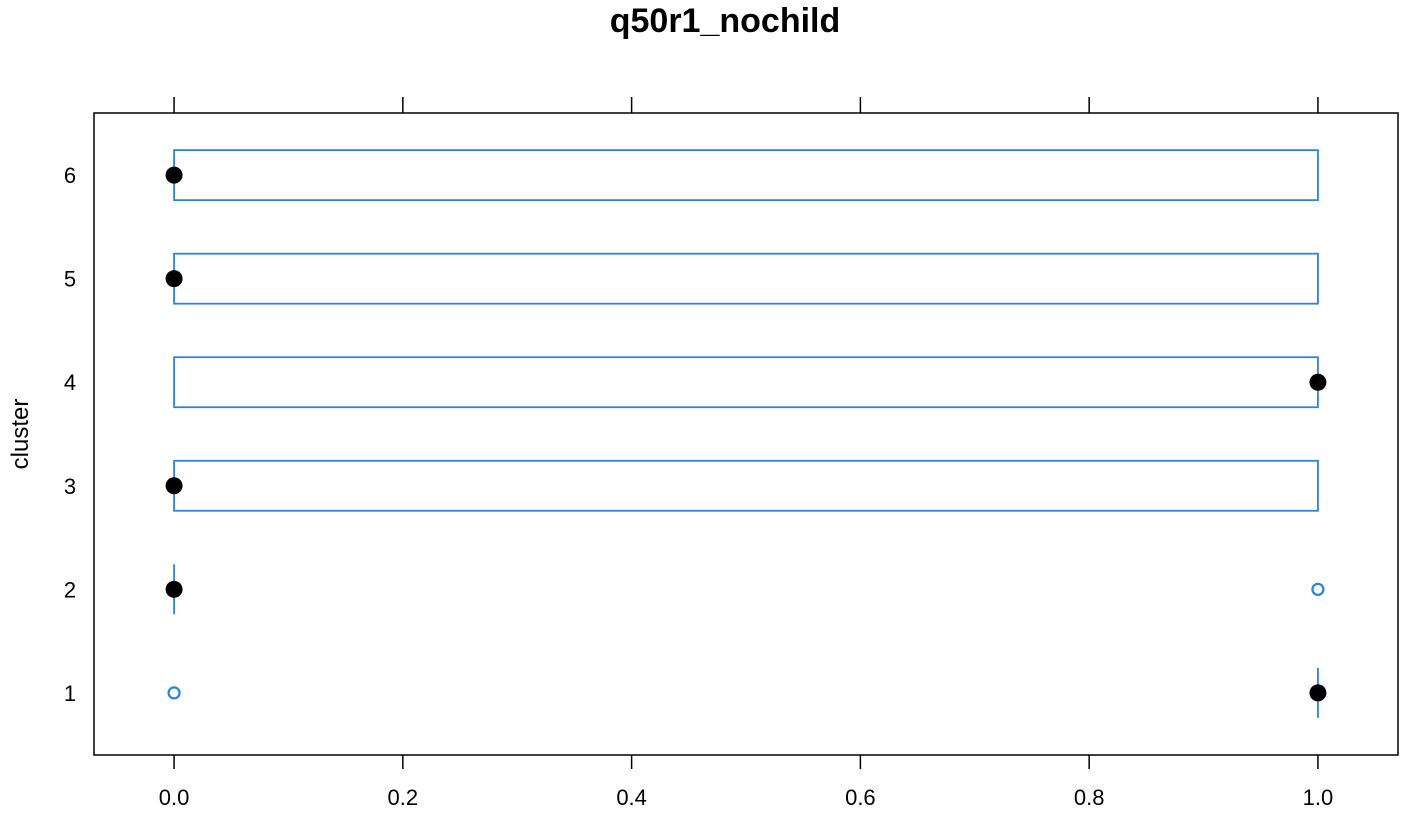 The width and height of the screenshot is (1412, 826). What do you see at coordinates (860, 797) in the screenshot?
I see `x-tick-label: 0.6` at bounding box center [860, 797].